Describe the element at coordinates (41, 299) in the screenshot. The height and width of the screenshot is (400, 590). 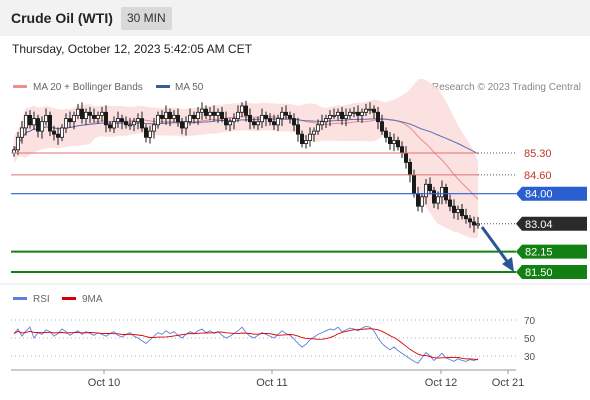
I see `rsi-legend-label: RSI` at that location.